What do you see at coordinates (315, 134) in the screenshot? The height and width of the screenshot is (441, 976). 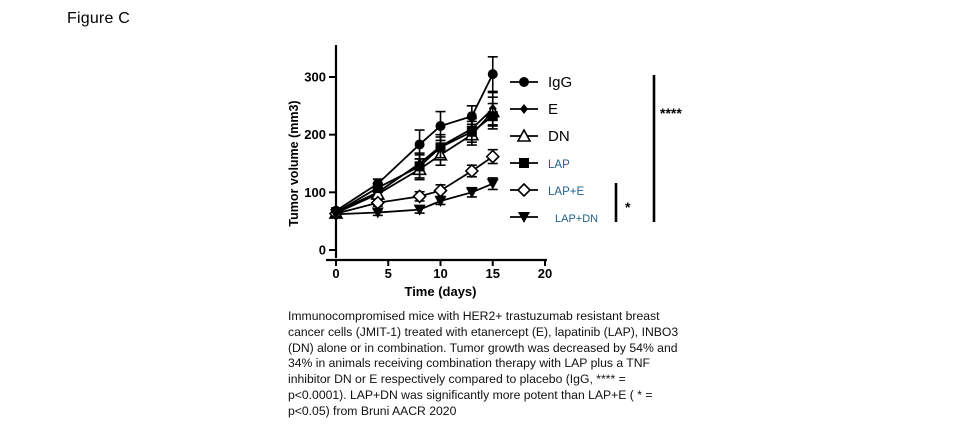 I see `y-tick-label: 200` at bounding box center [315, 134].